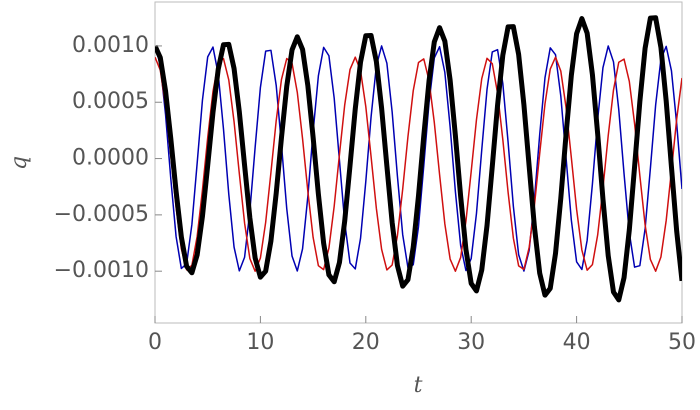 The height and width of the screenshot is (410, 700). I want to click on y-axis-label: q, so click(19, 163).